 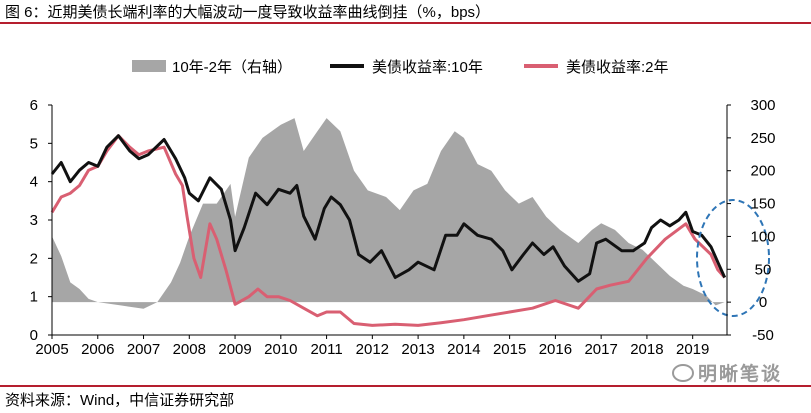 What do you see at coordinates (763, 335) in the screenshot?
I see `y-right-tick-label: -50` at bounding box center [763, 335].